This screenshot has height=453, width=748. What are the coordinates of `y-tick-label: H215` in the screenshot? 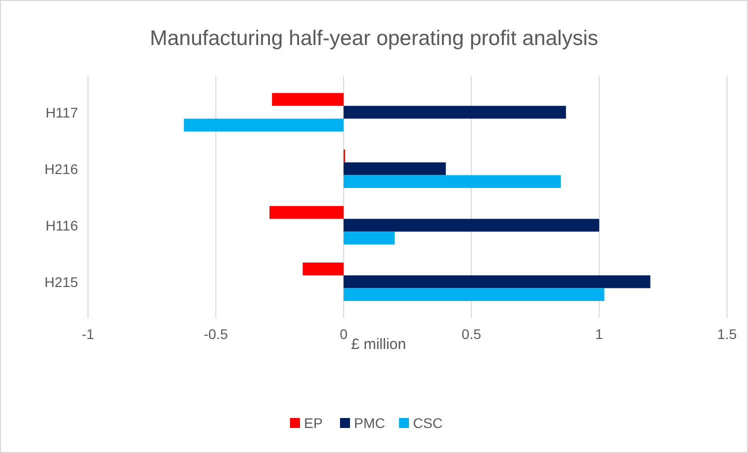 It's located at (61, 282).